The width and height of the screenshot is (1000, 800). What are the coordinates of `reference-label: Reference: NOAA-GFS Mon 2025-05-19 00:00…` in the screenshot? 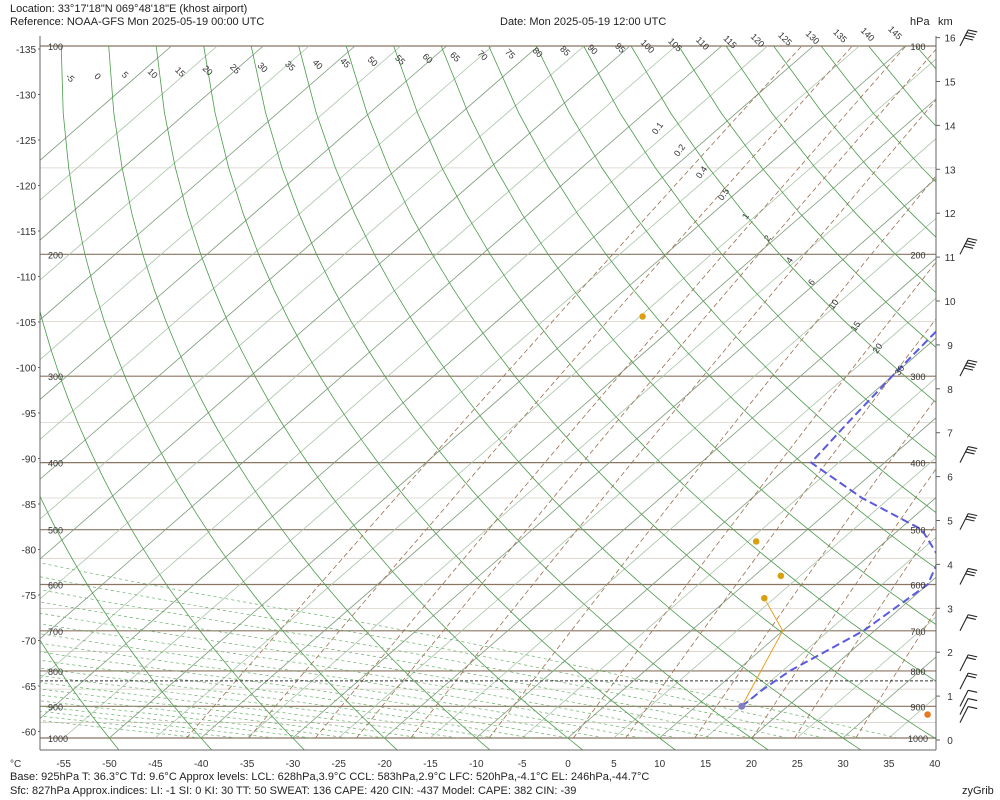 It's located at (137, 22).